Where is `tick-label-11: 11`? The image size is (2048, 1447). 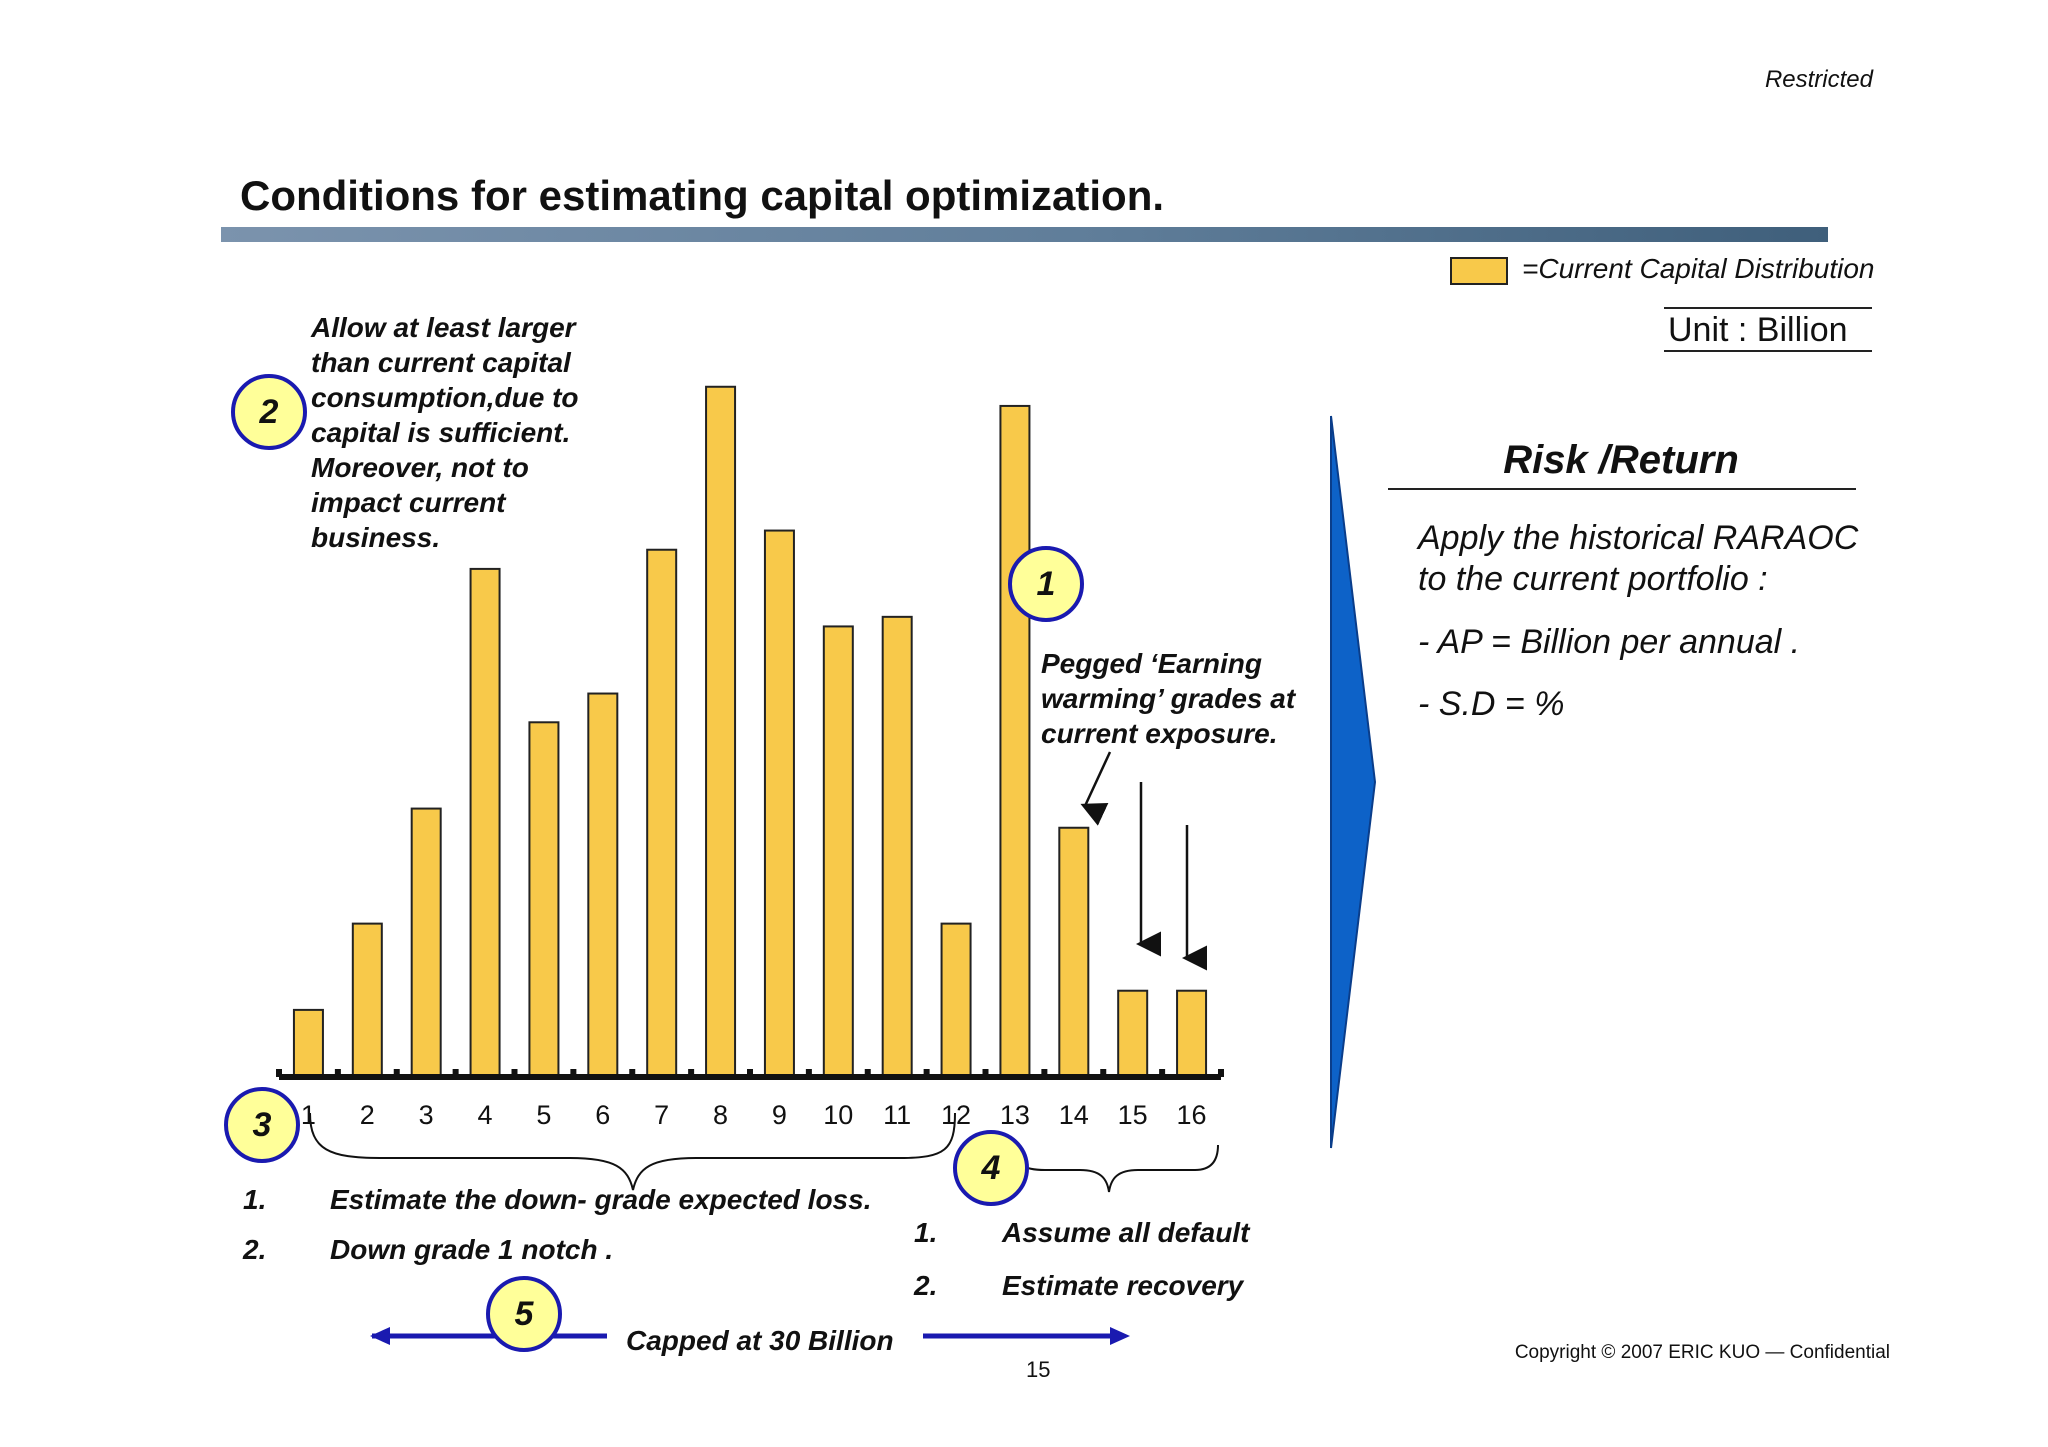 tick-label-11: 11 is located at coordinates (897, 1115).